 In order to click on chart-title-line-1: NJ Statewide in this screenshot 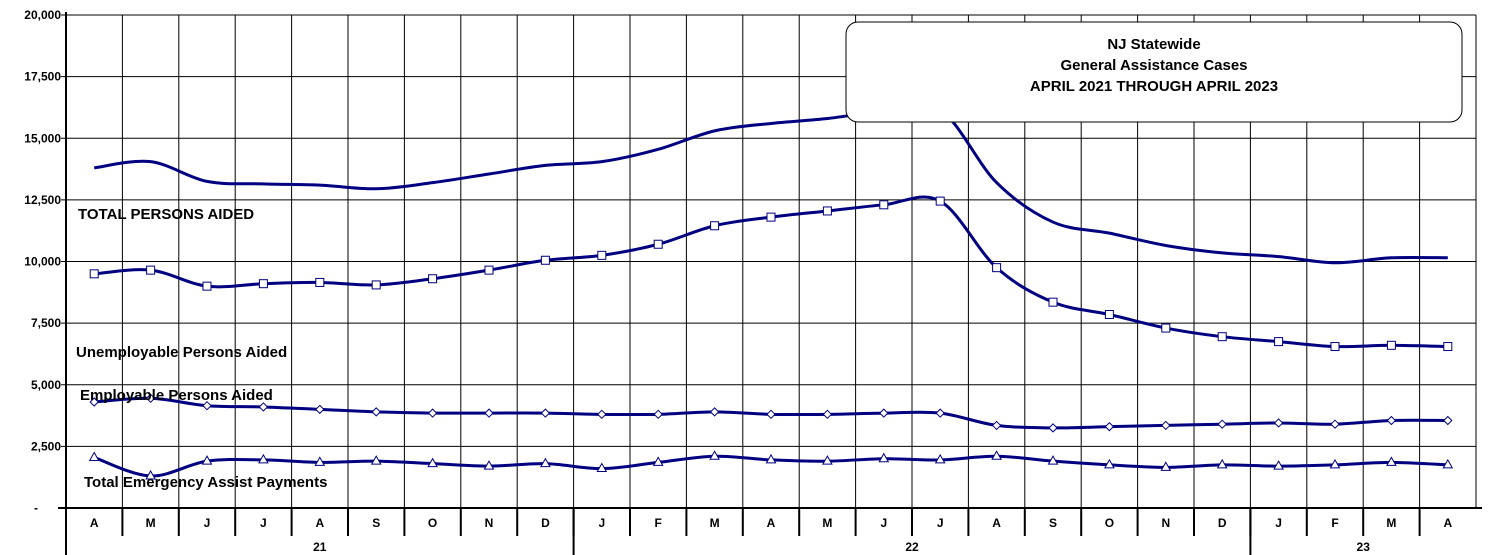, I will do `click(1153, 44)`.